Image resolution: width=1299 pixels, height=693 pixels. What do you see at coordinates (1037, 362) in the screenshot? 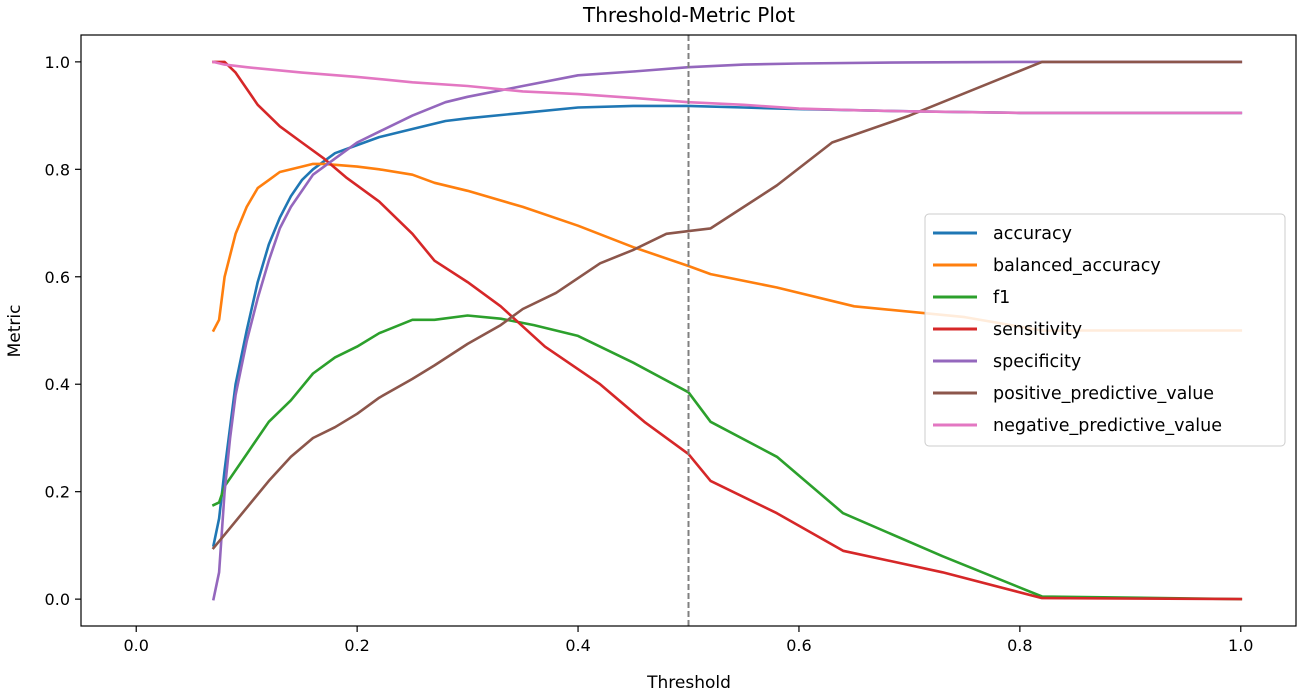
I see `legend-label: specificity` at bounding box center [1037, 362].